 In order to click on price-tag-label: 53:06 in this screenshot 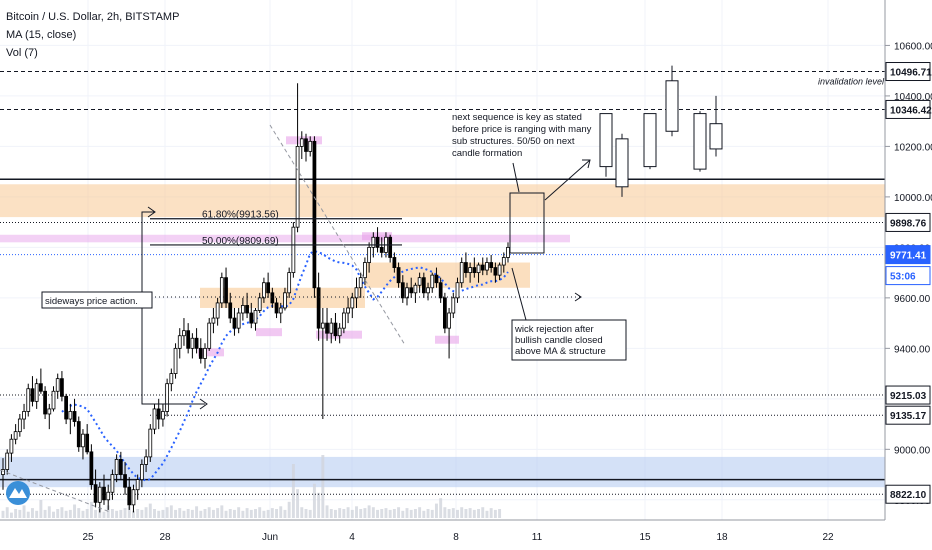, I will do `click(903, 277)`.